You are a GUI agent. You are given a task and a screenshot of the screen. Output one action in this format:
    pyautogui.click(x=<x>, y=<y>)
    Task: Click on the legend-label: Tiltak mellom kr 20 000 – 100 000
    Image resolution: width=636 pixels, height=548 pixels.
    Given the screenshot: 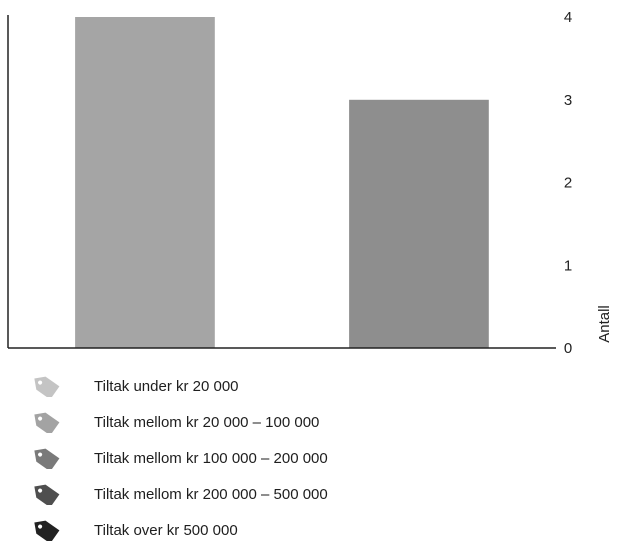 What is the action you would take?
    pyautogui.click(x=207, y=422)
    